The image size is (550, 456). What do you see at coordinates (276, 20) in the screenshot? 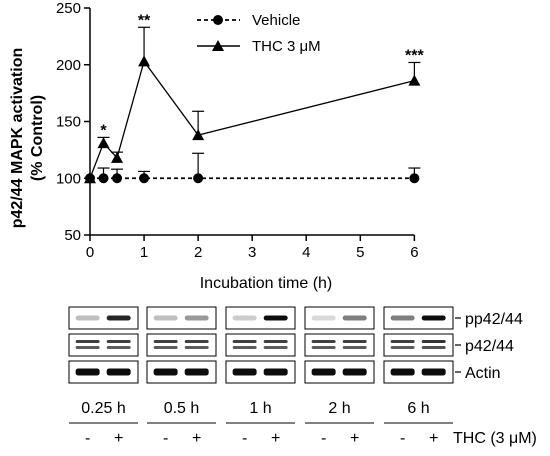
I see `legend-label-vehicle: Vehicle` at bounding box center [276, 20].